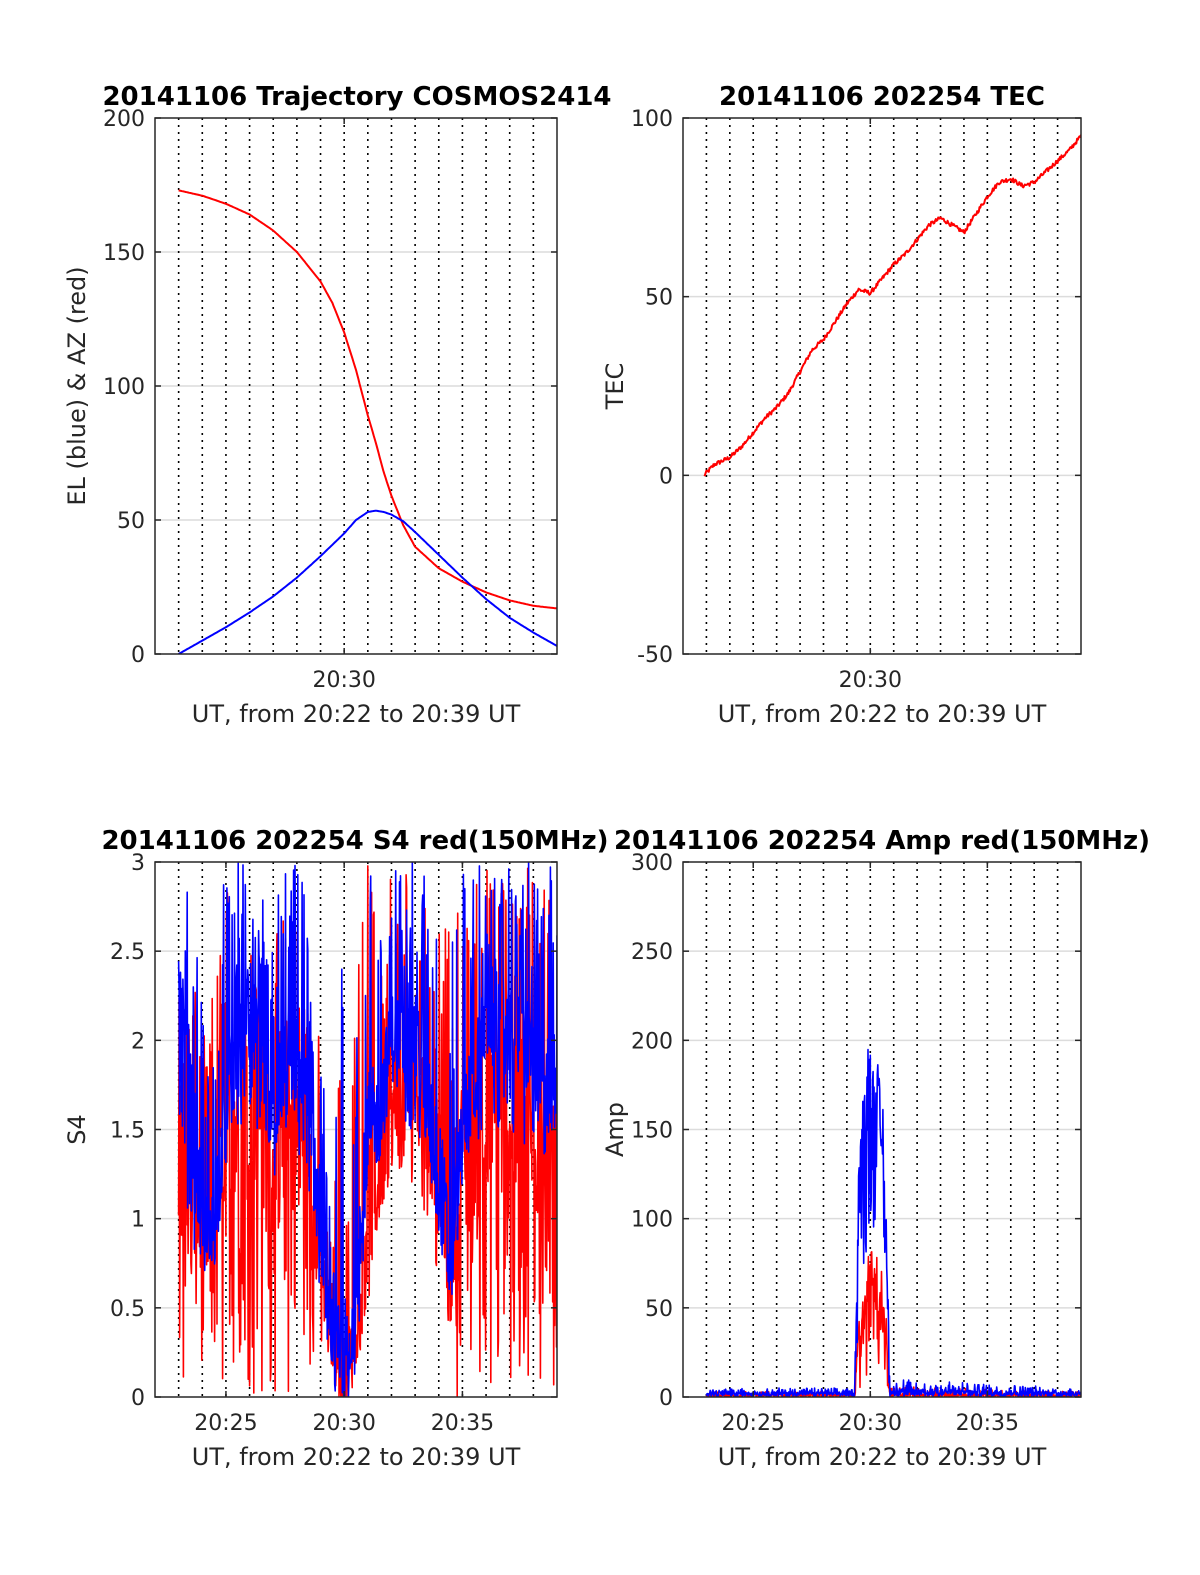 The width and height of the screenshot is (1200, 1575). What do you see at coordinates (356, 97) in the screenshot?
I see `chart-title: 20141106 Trajectory COSMOS2414` at bounding box center [356, 97].